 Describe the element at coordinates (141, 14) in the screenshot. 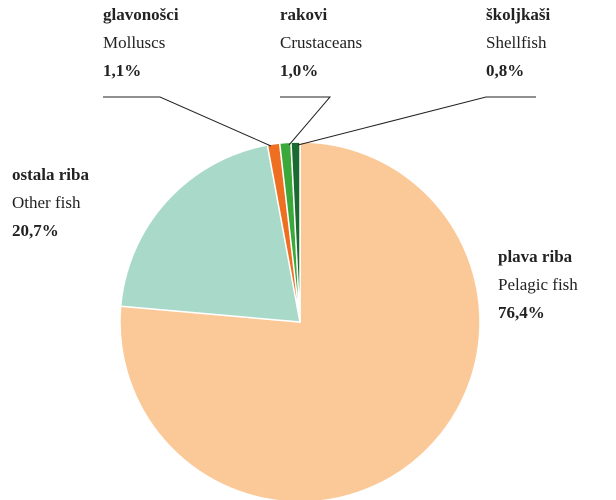

I see `label-name: glavonošci` at that location.